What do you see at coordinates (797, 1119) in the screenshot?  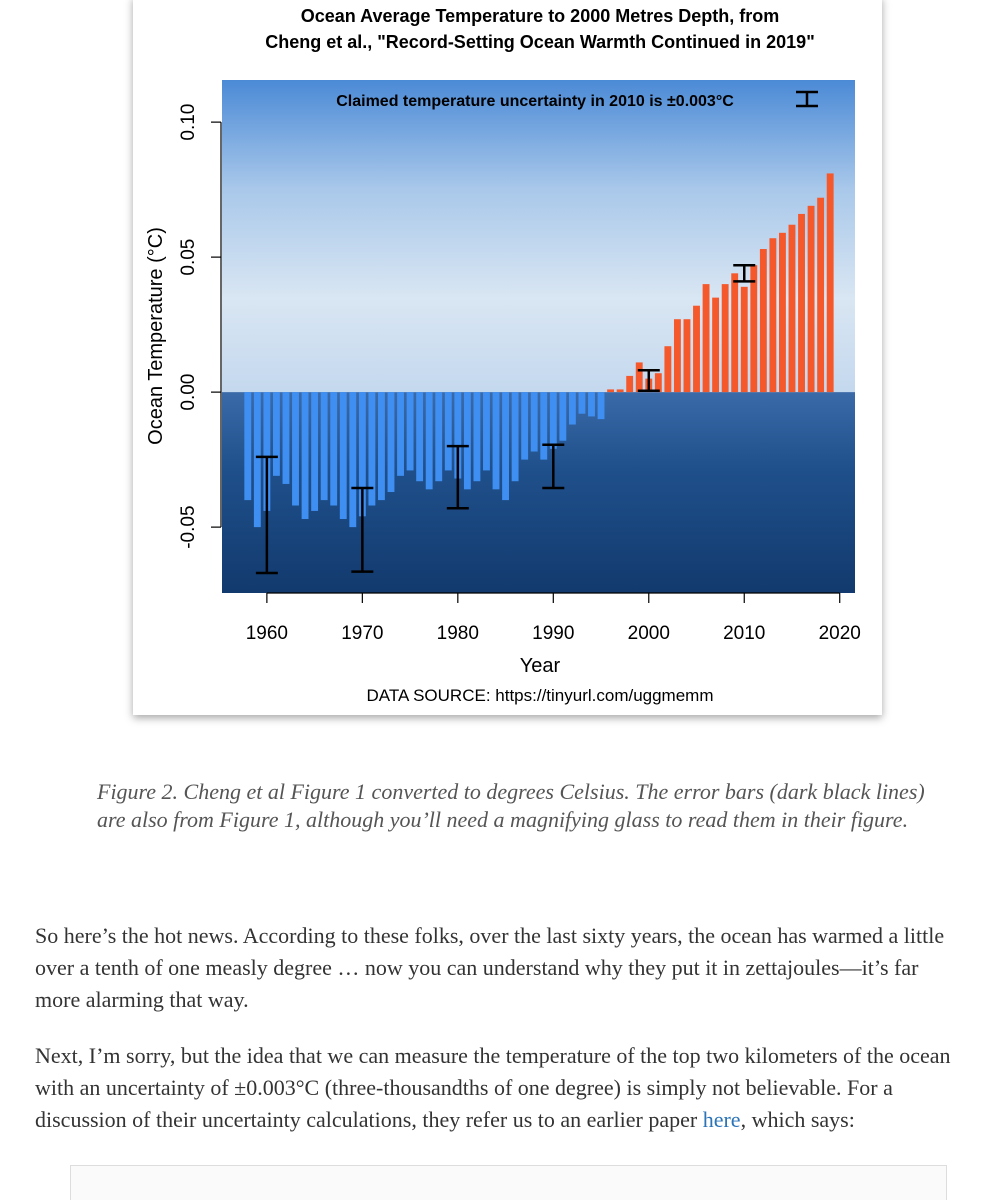 I see `paragraph-text: , which says:` at bounding box center [797, 1119].